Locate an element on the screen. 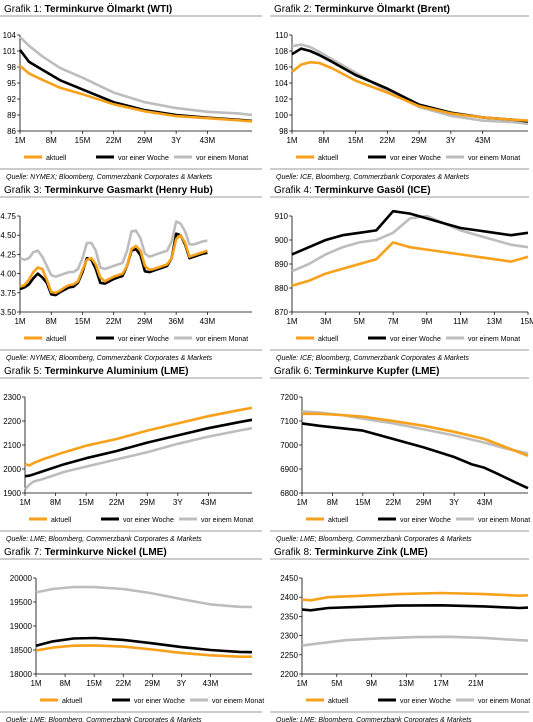  figure-prefix: Grafik 8: is located at coordinates (293, 552).